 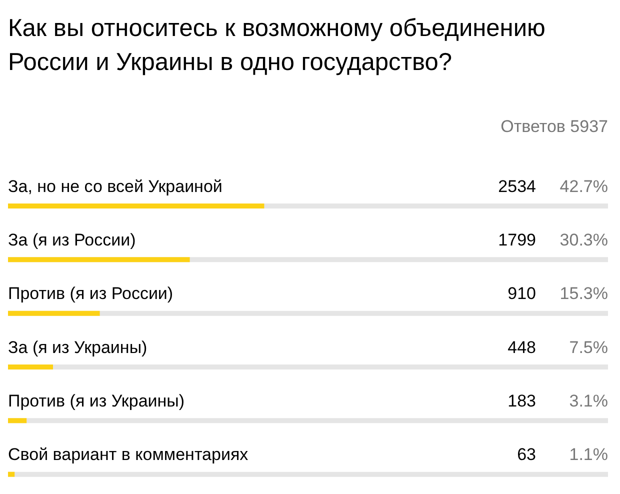 What do you see at coordinates (96, 401) in the screenshot?
I see `y-tick-label: Против (я из Украины)` at bounding box center [96, 401].